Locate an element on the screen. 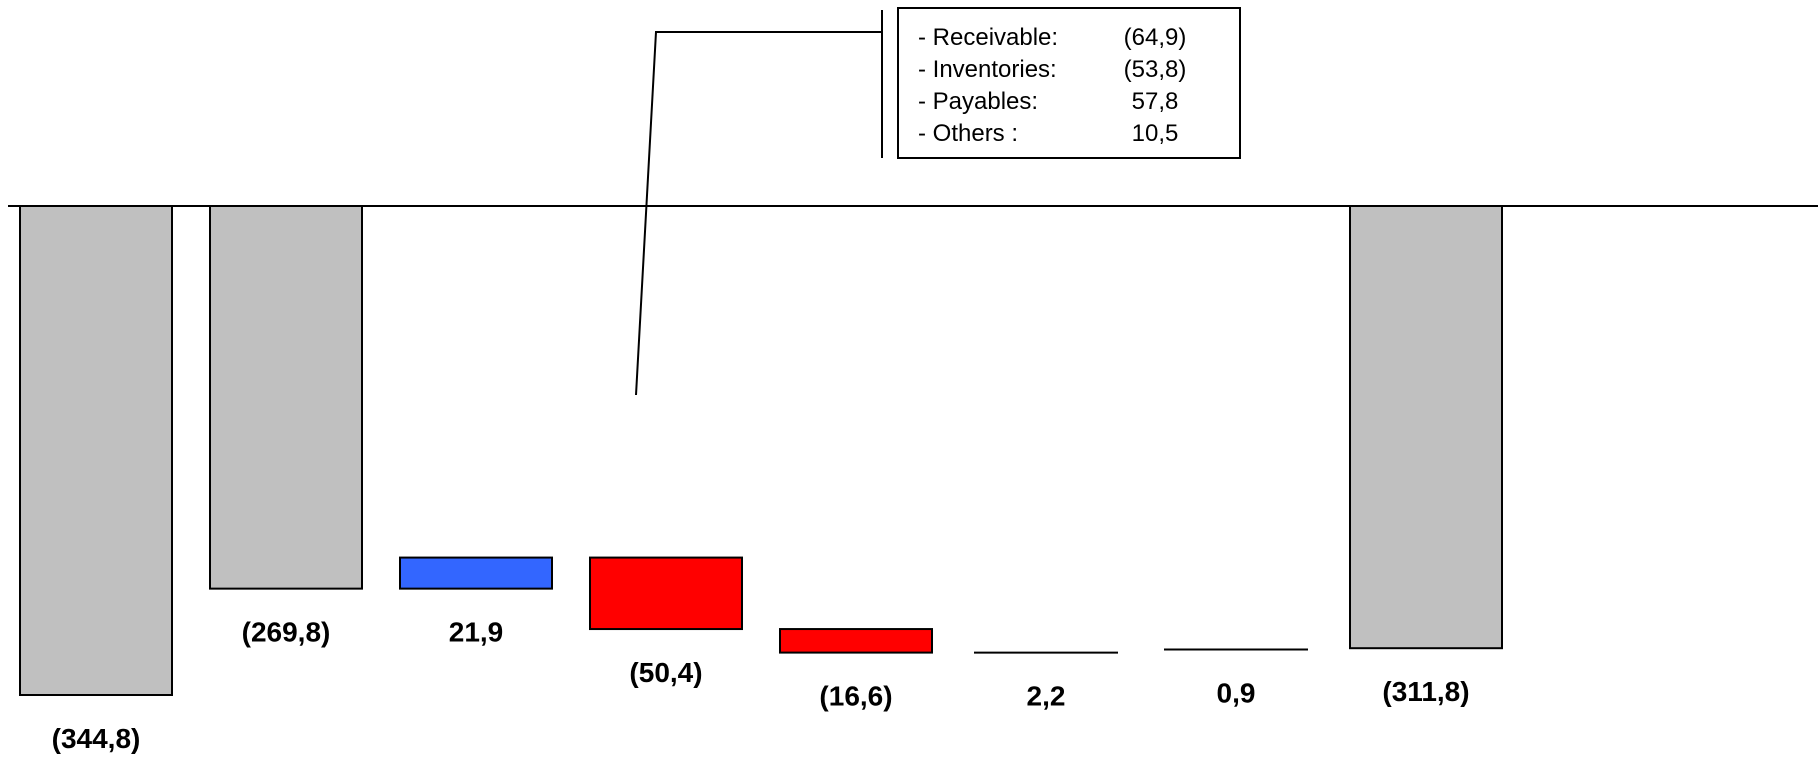 The height and width of the screenshot is (766, 1818). value-label-4: (50,4) is located at coordinates (665, 672).